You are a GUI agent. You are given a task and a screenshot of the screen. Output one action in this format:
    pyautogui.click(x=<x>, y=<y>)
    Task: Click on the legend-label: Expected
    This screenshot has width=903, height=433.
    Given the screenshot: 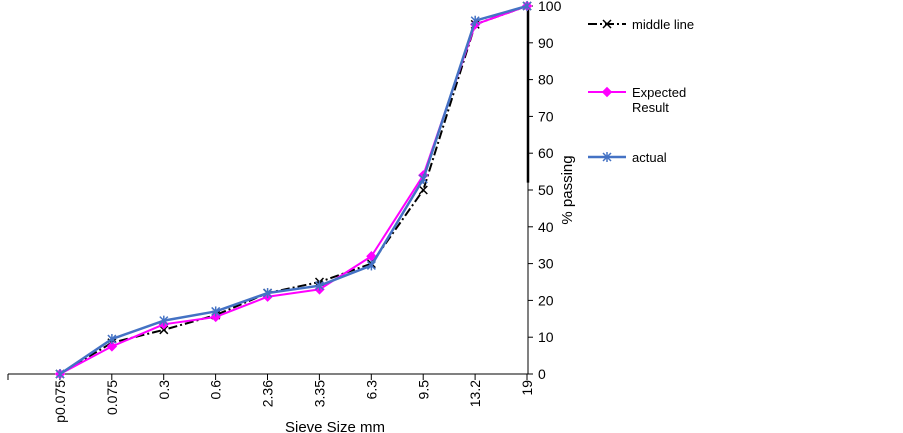 What is the action you would take?
    pyautogui.click(x=659, y=92)
    